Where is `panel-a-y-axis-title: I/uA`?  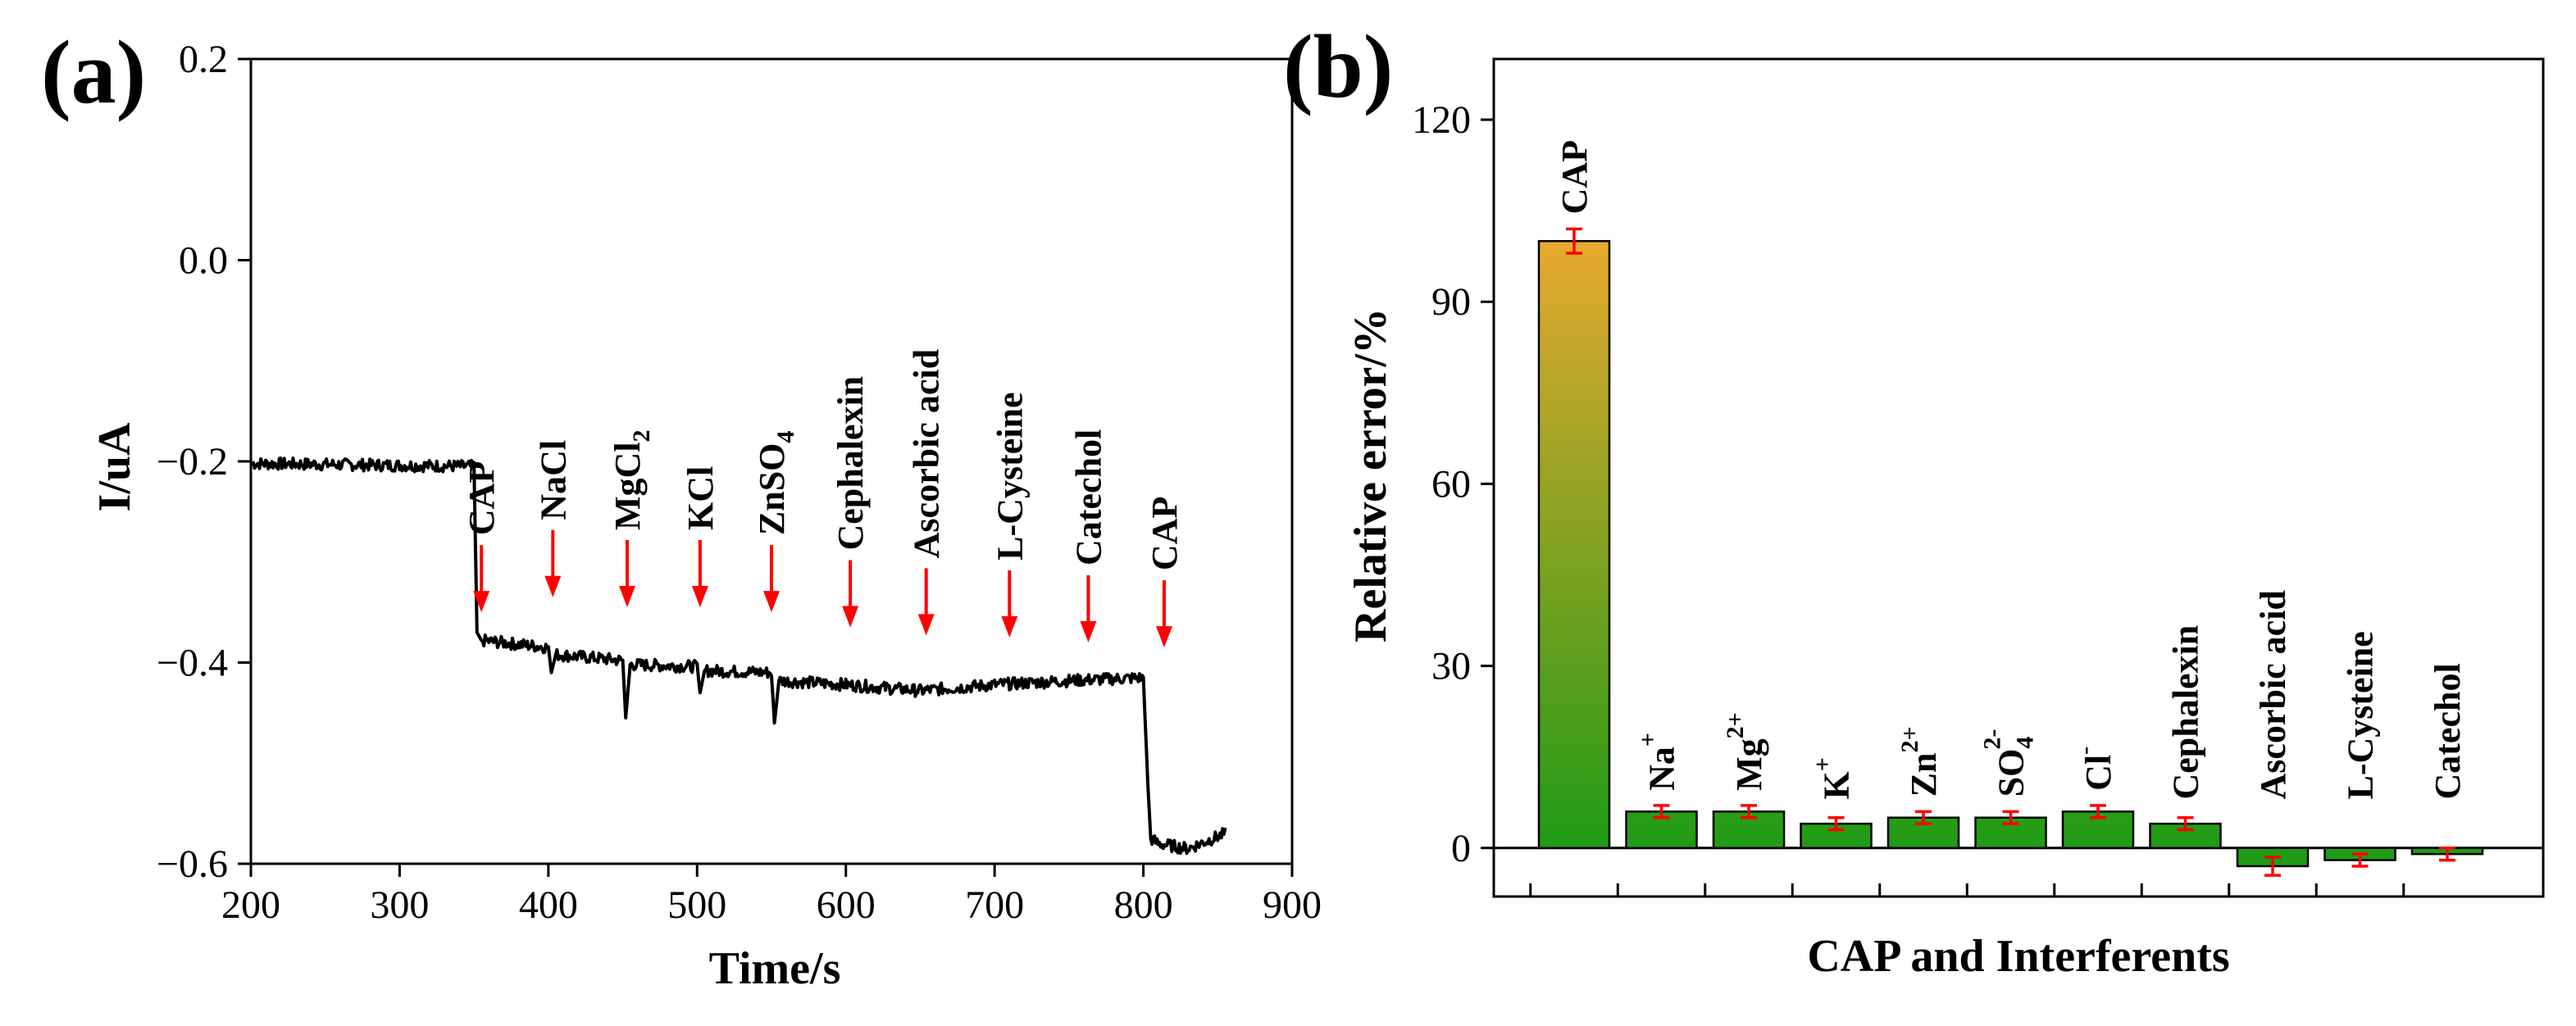
panel-a-y-axis-title: I/uA is located at coordinates (114, 467).